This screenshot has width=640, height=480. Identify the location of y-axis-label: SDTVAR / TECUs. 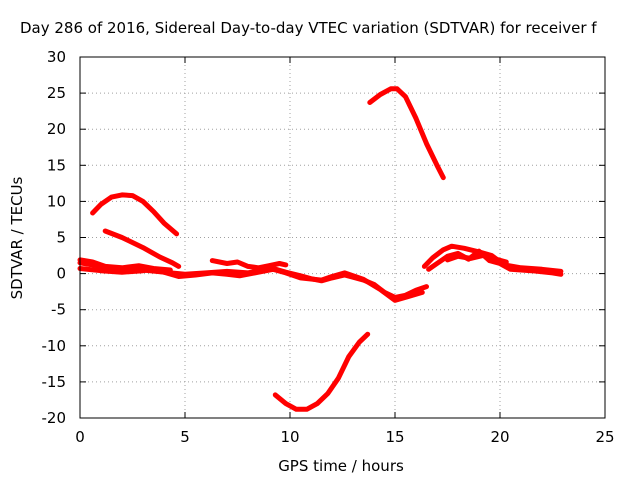
(17, 237).